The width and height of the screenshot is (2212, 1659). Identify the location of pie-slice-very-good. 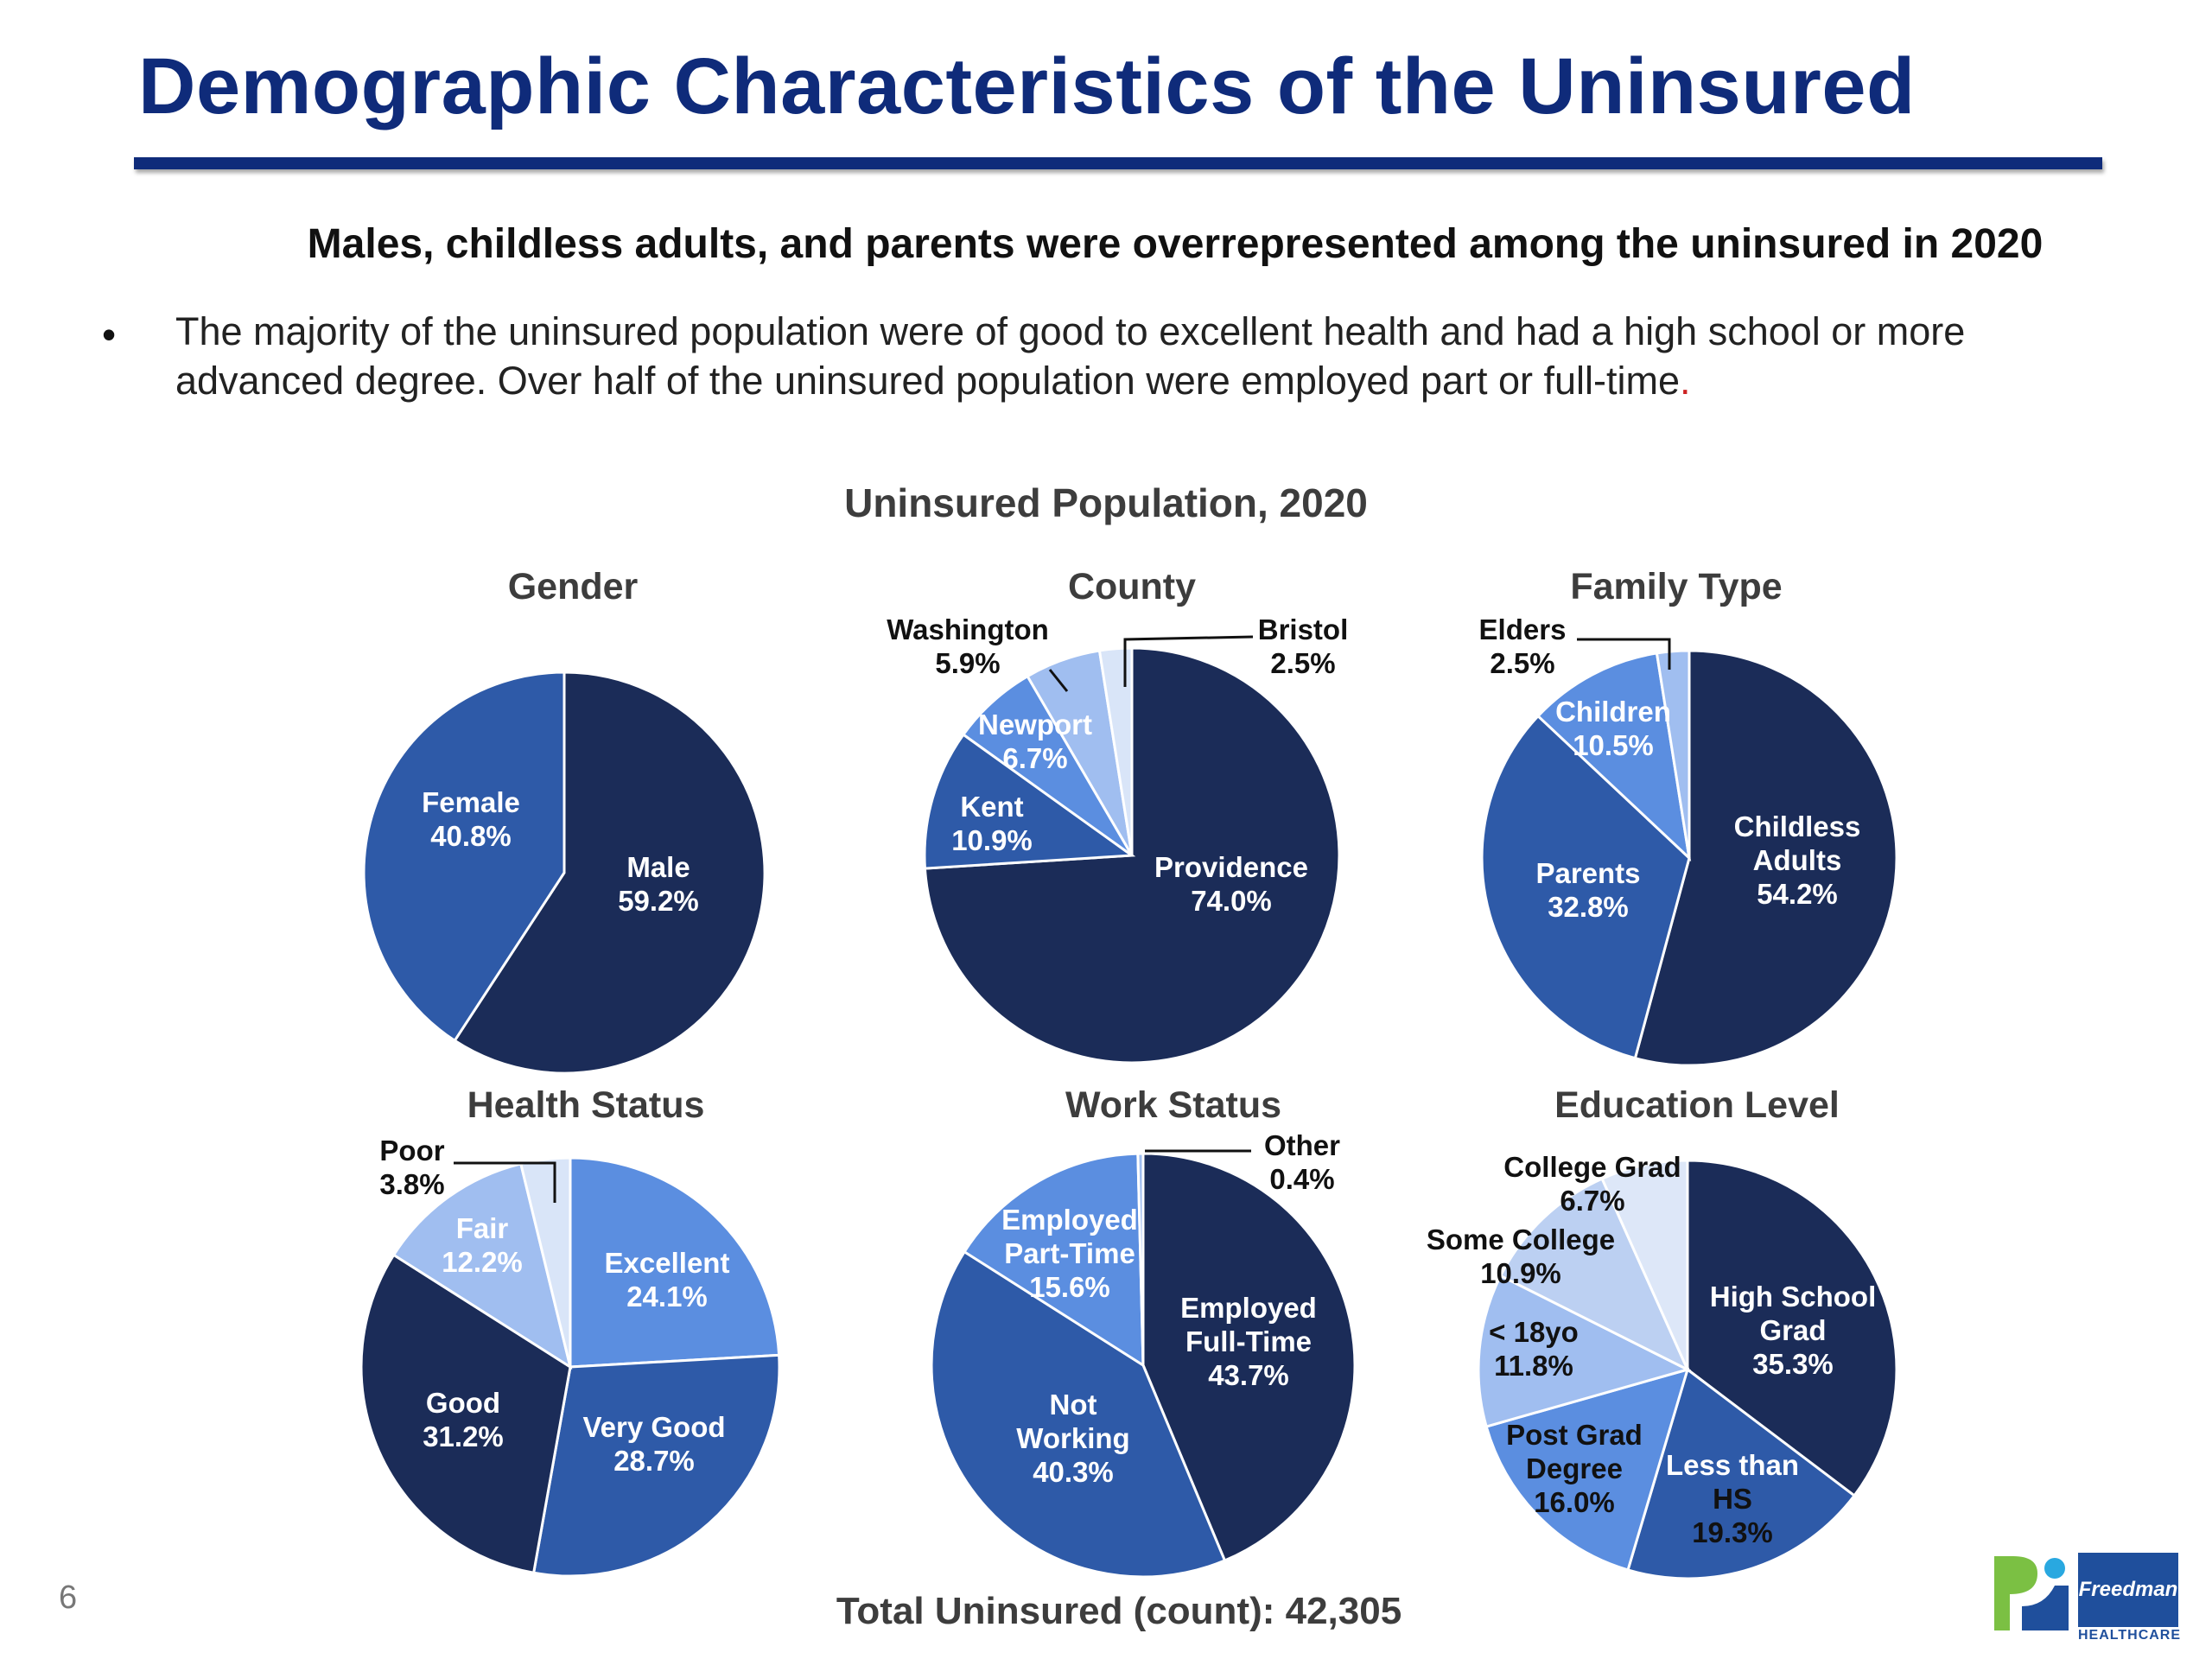
(656, 1465).